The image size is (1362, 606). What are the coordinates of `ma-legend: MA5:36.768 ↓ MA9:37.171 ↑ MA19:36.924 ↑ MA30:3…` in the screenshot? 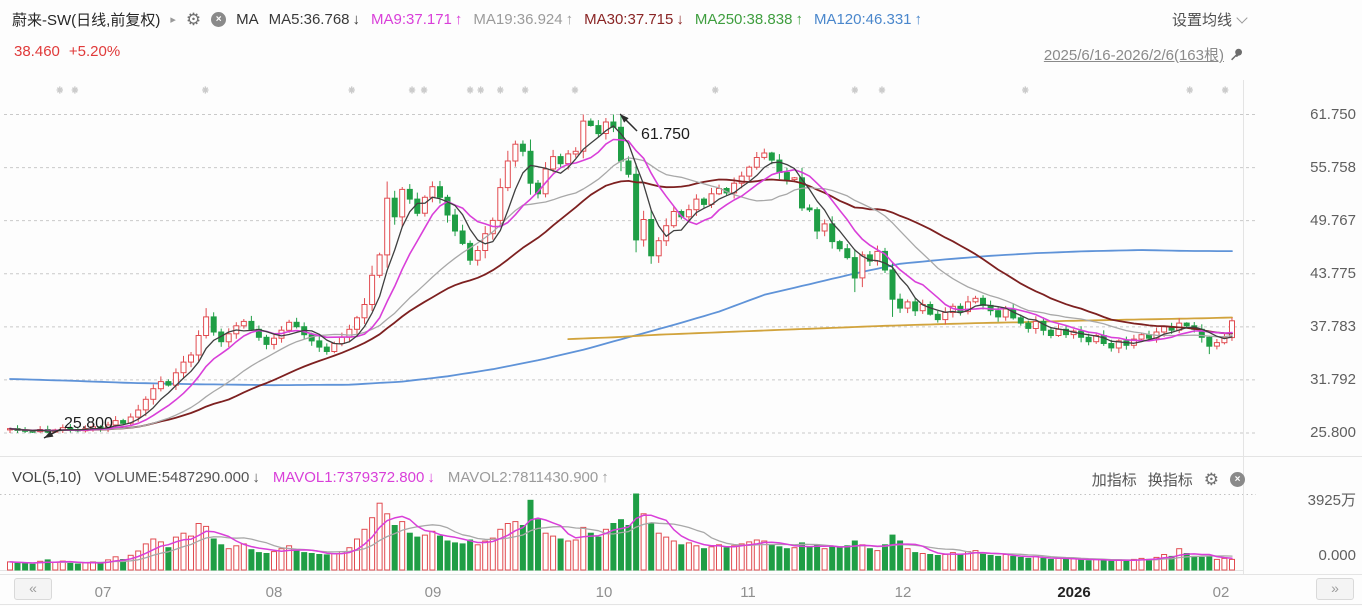 It's located at (595, 19).